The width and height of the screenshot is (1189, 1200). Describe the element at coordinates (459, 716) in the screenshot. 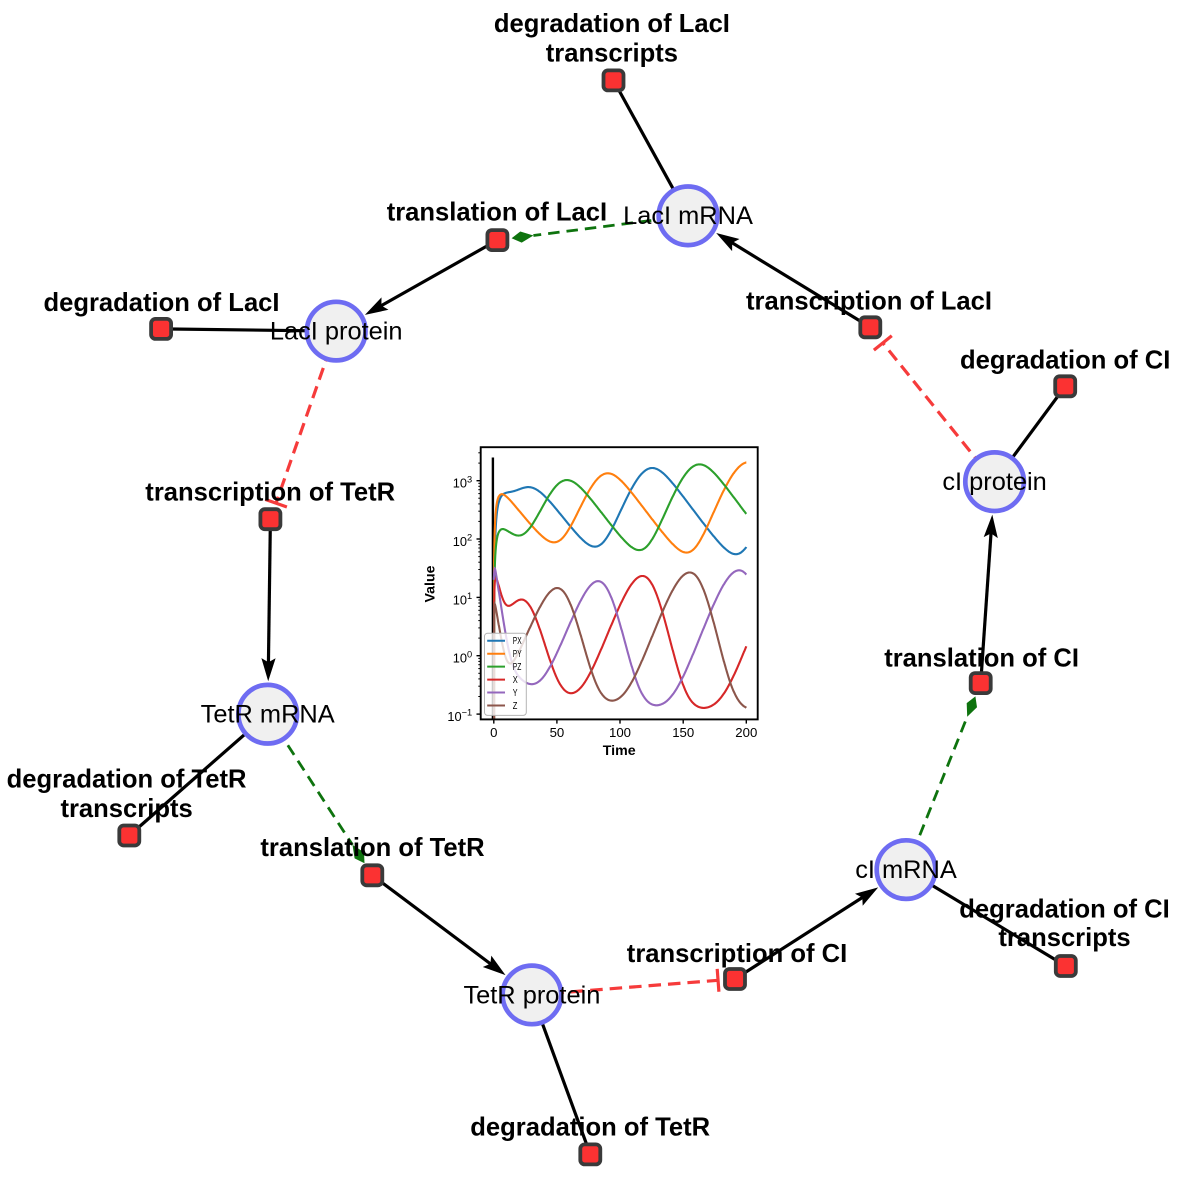

I see `svg-text: 10−1` at that location.